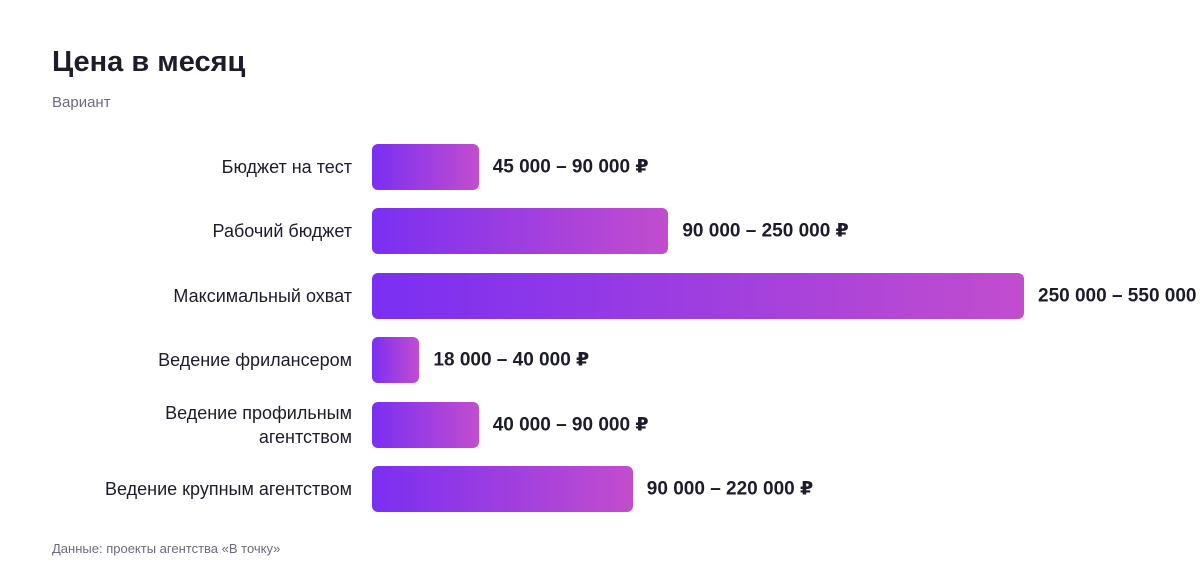 This screenshot has height=584, width=1200. What do you see at coordinates (262, 295) in the screenshot?
I see `category-label: Максимальный охват` at bounding box center [262, 295].